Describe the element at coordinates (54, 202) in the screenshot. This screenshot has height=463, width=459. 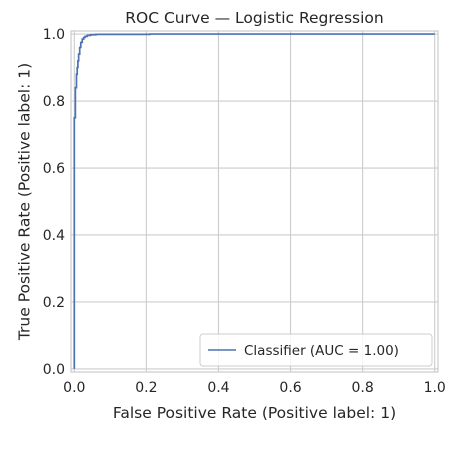
I see `y-tick-labels: 0.0 0.2 0.4 0.6 0.8 1.0` at that location.